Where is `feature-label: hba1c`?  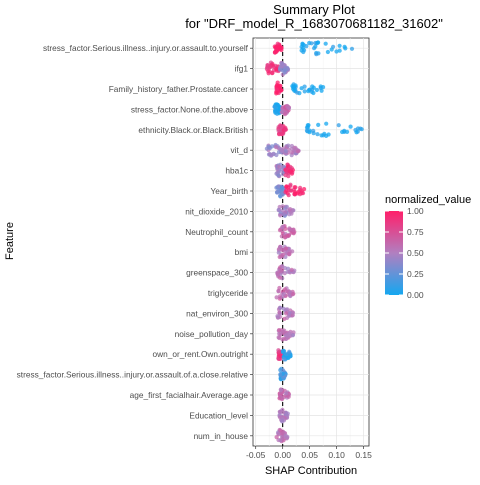
feature-label: hba1c is located at coordinates (236, 171).